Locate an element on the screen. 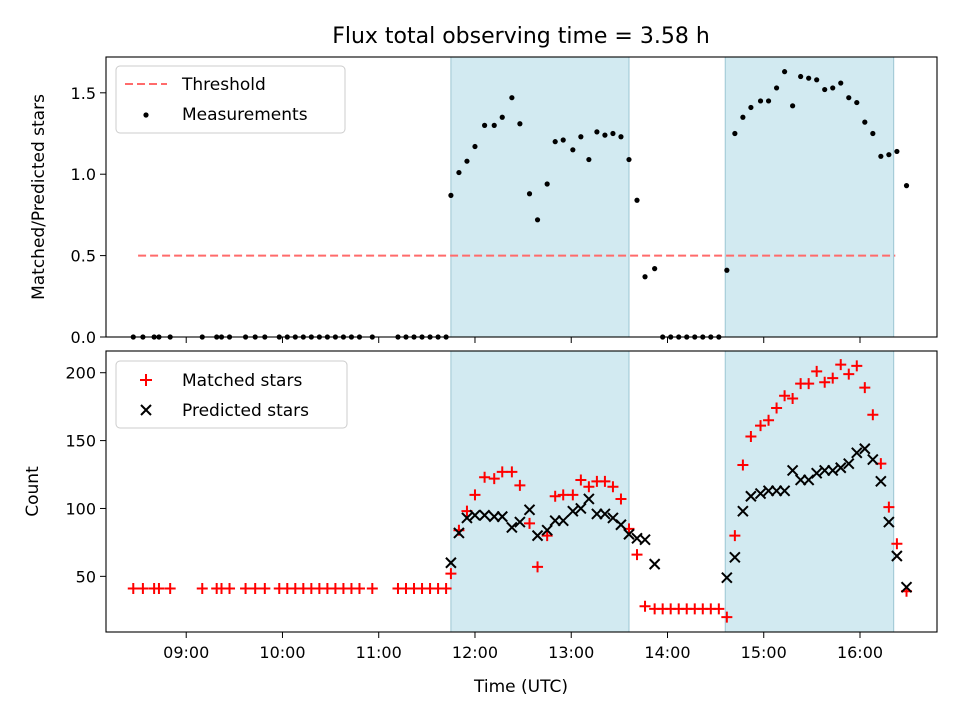 The height and width of the screenshot is (720, 960). x-tick-label: 11:00 is located at coordinates (379, 652).